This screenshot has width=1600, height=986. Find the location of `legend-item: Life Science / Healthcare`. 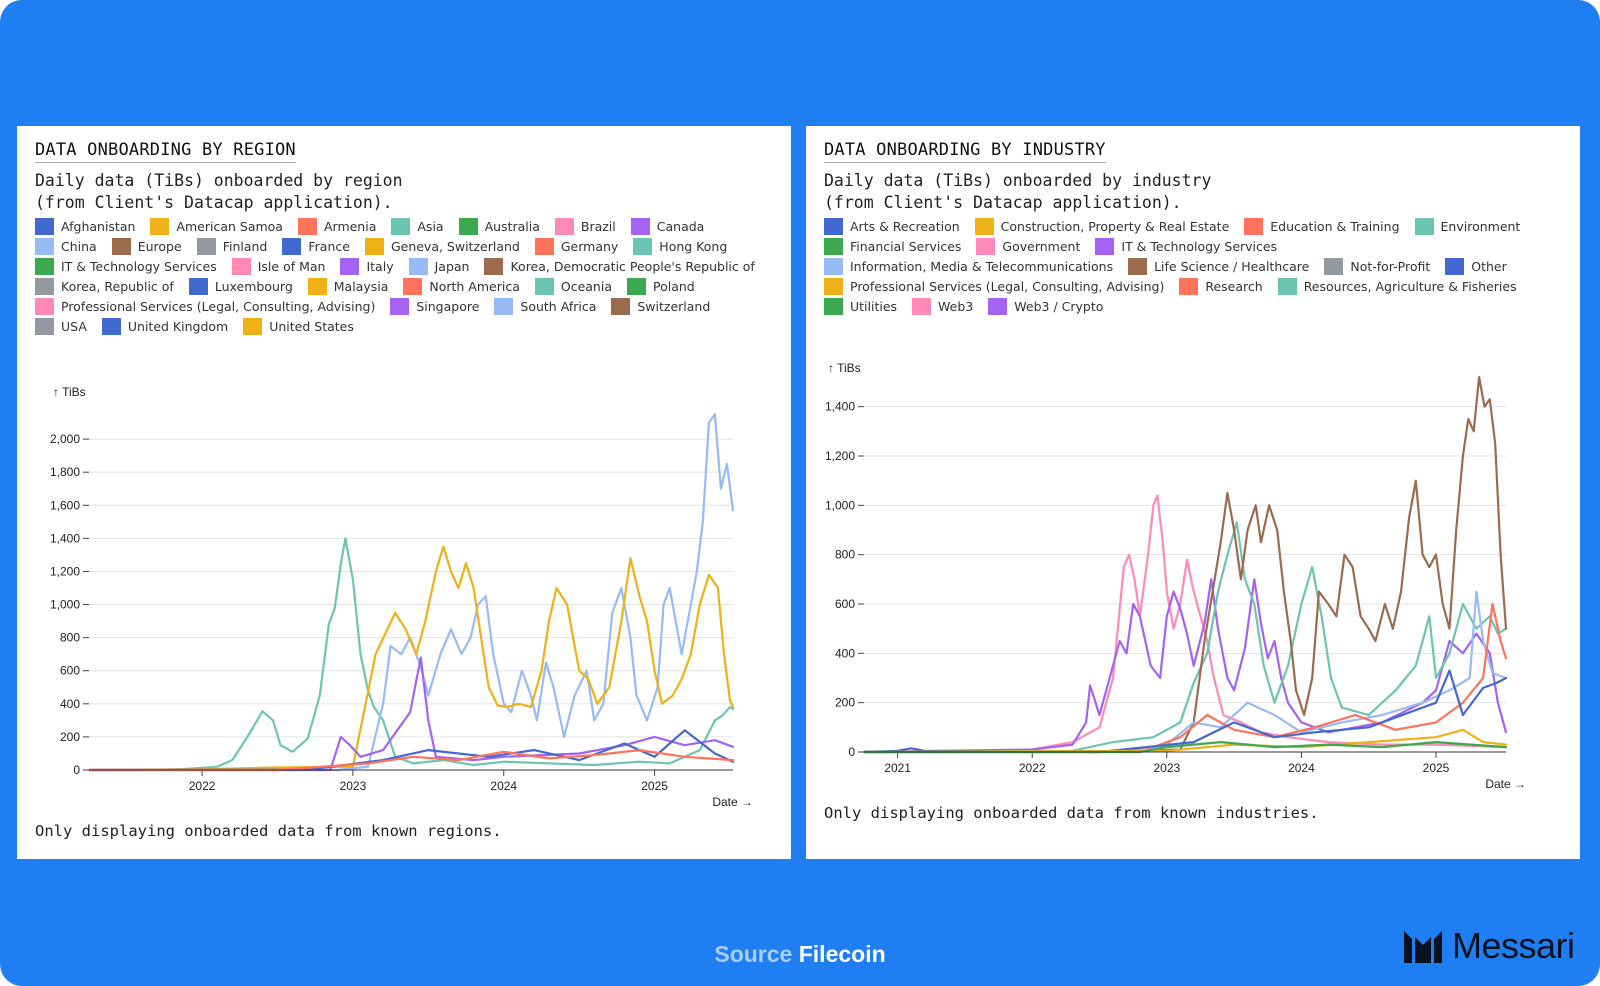

legend-item: Life Science / Healthcare is located at coordinates (1218, 266).